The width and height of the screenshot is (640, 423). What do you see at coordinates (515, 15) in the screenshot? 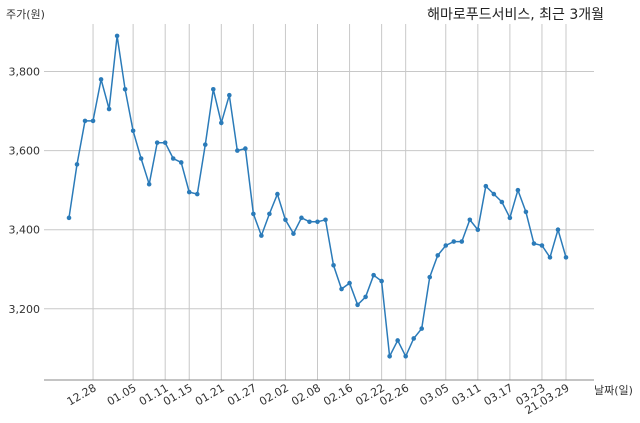
I see `chart-title: 해마로푸드서비스, 최근 3개월` at bounding box center [515, 15].